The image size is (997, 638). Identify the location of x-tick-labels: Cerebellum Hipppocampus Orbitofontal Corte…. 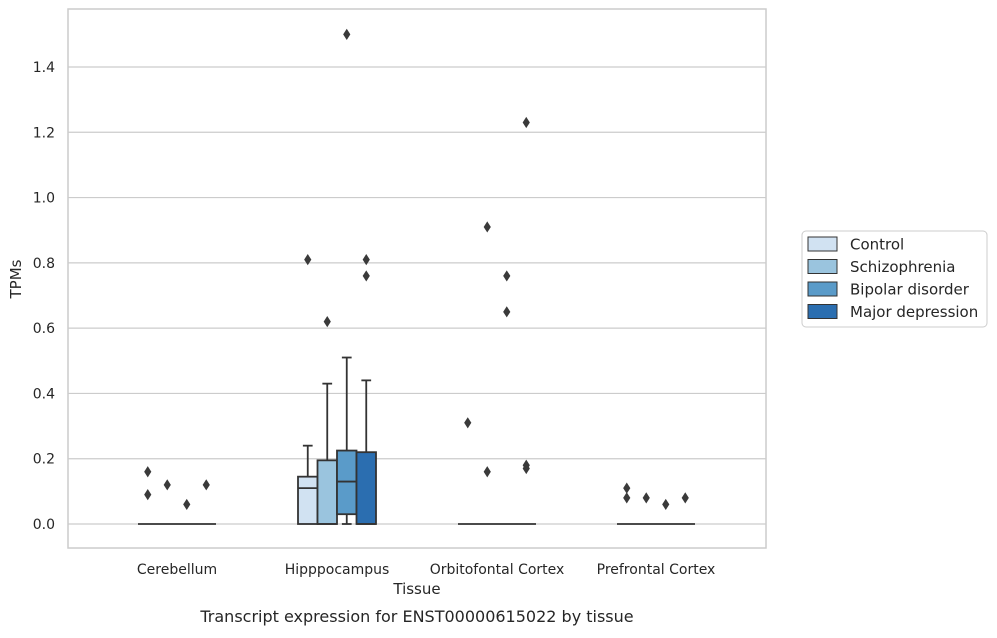
(426, 570).